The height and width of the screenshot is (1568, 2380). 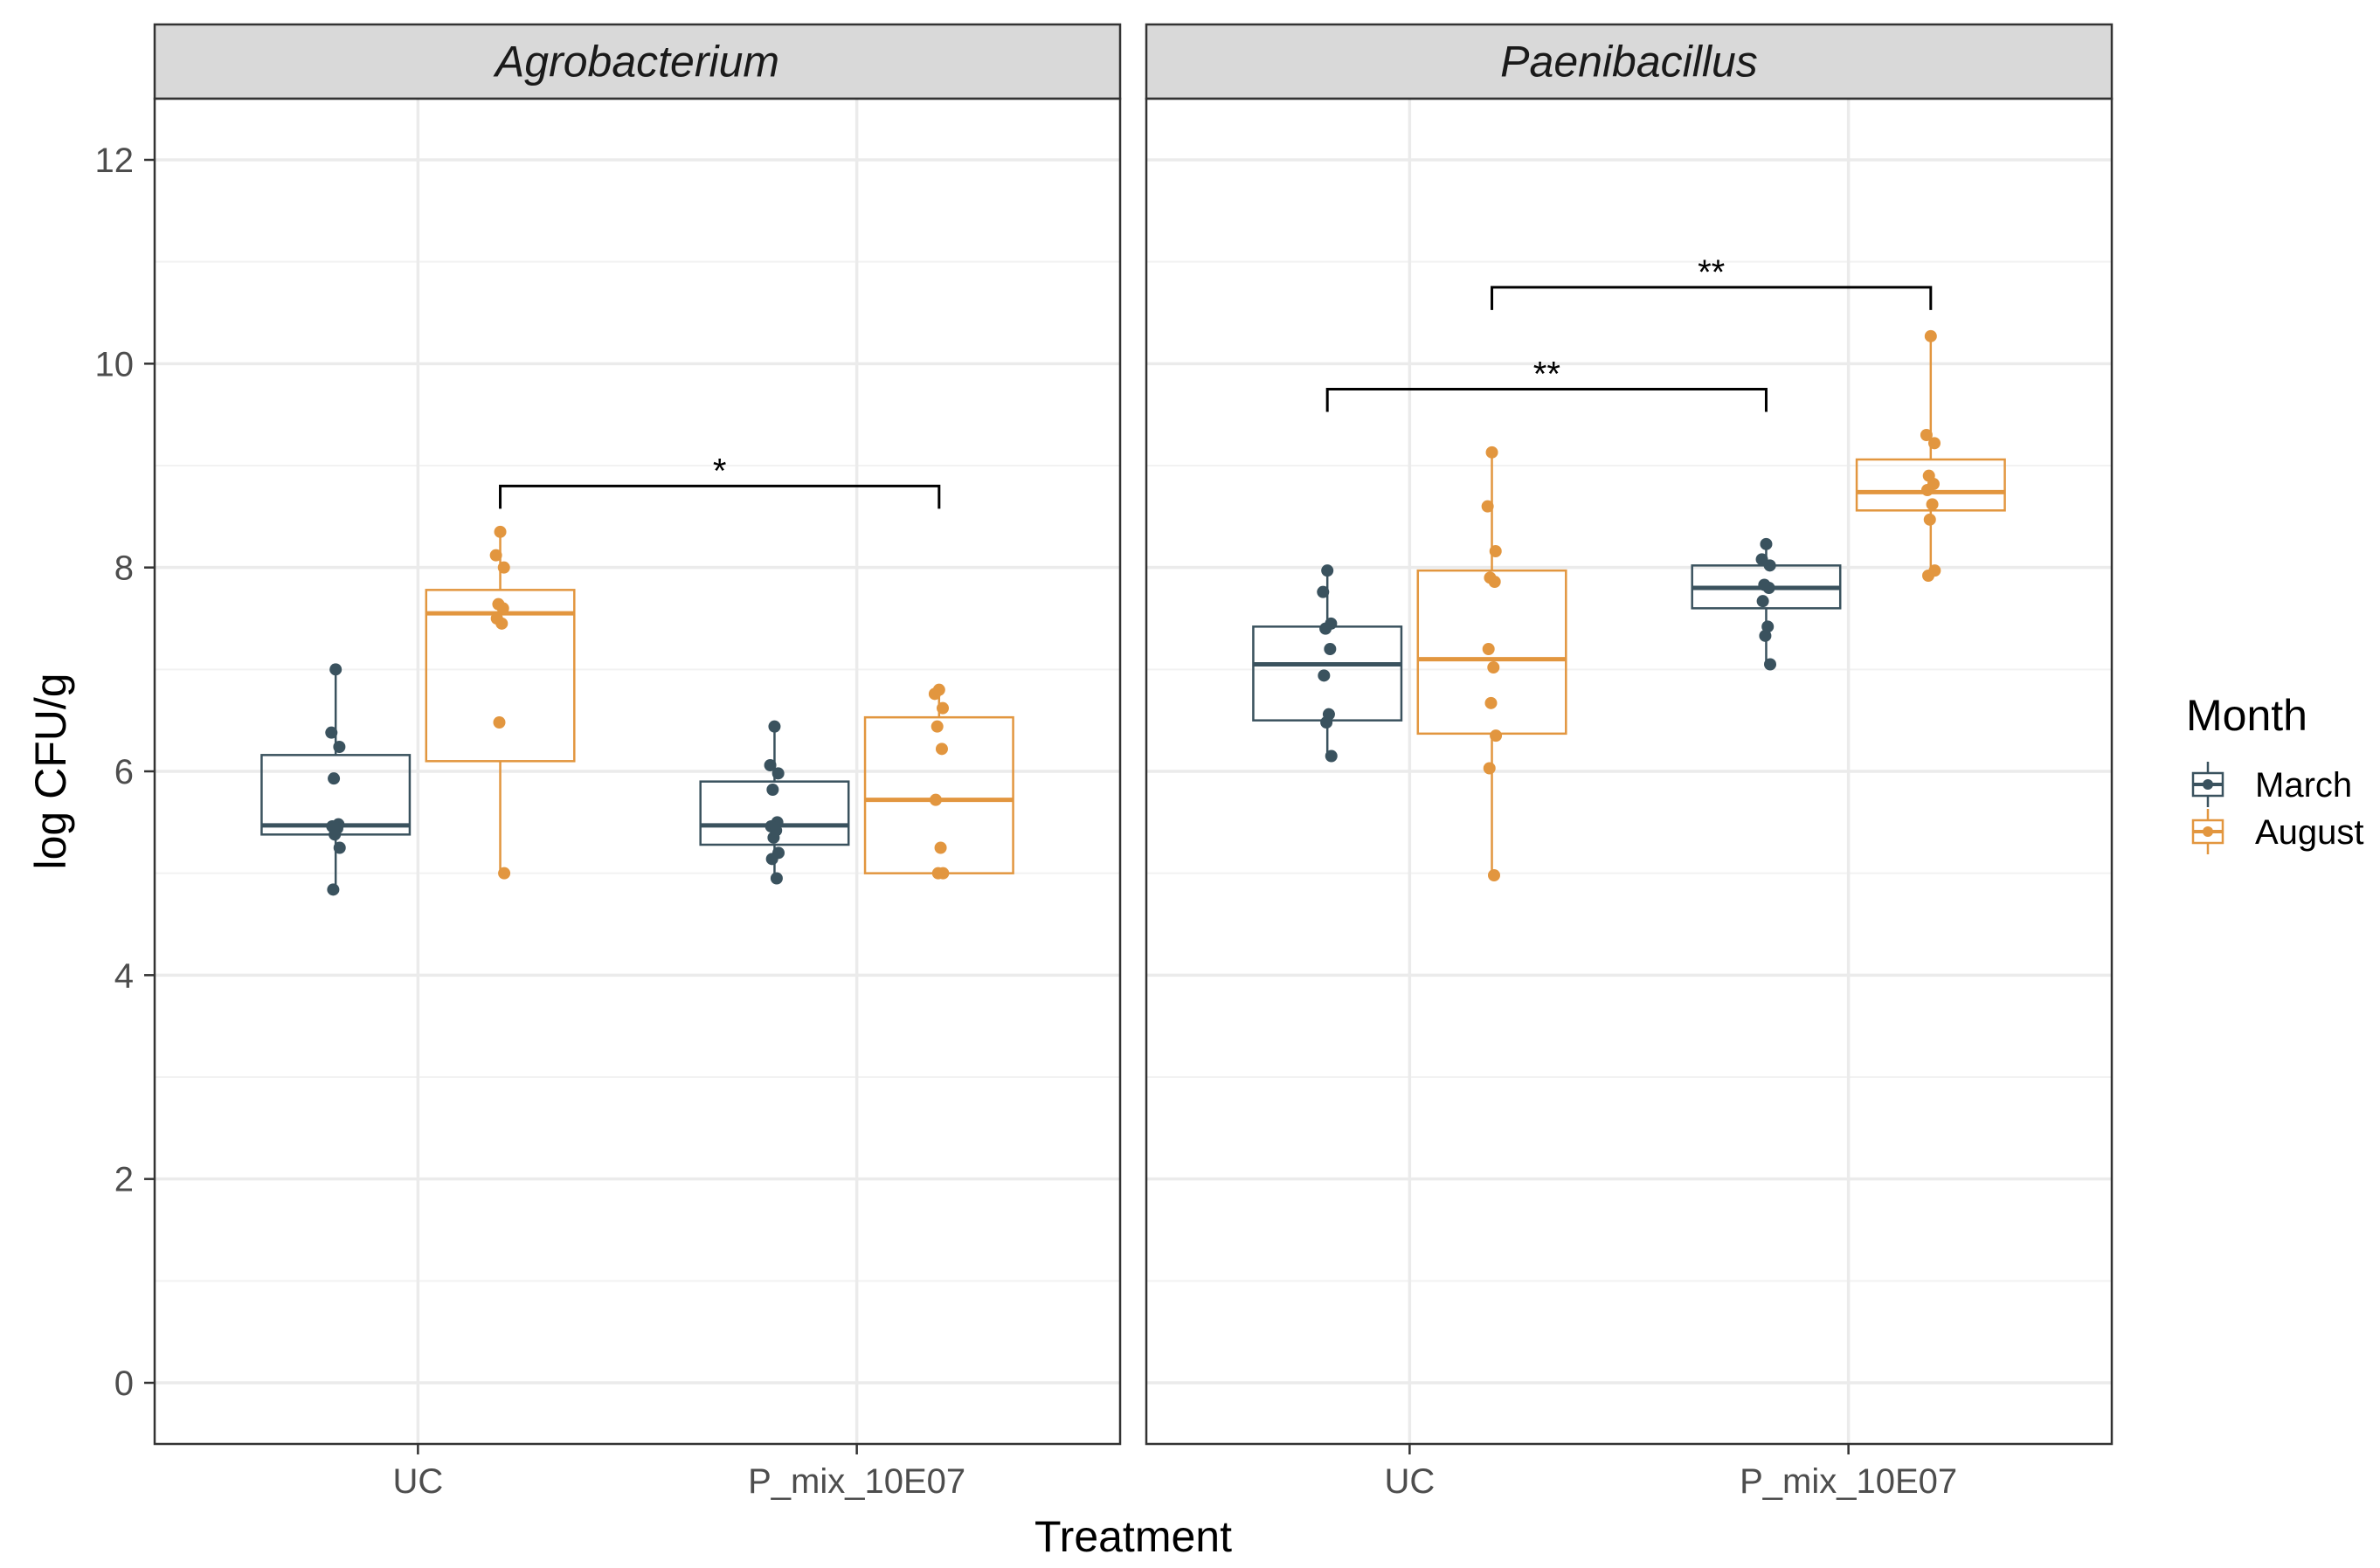 I want to click on legend-label-march: March, so click(x=2303, y=785).